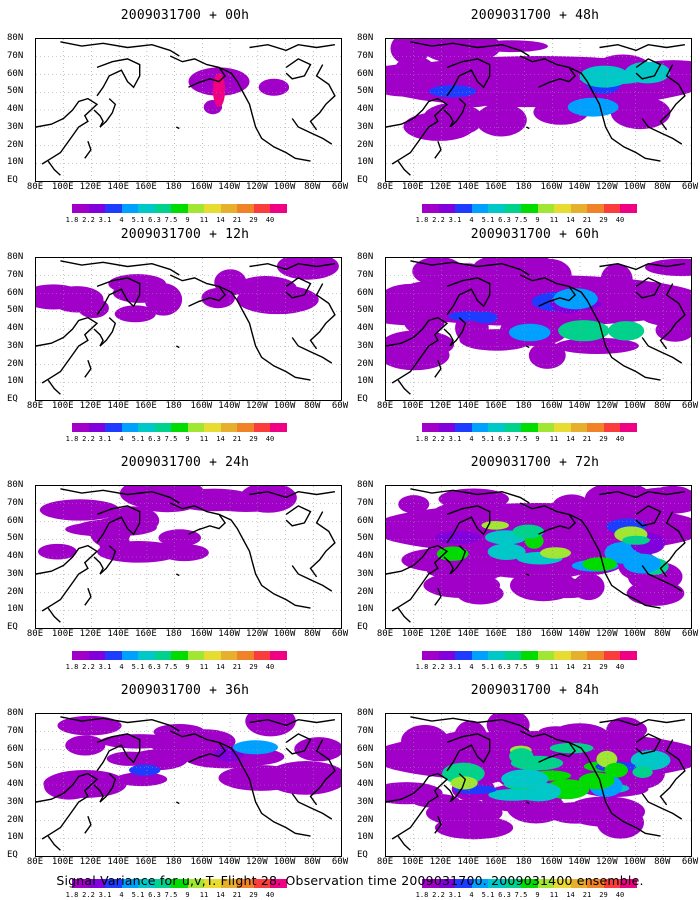 The width and height of the screenshot is (700, 900). Describe the element at coordinates (365, 310) in the screenshot. I see `lat-label: 50N` at that location.